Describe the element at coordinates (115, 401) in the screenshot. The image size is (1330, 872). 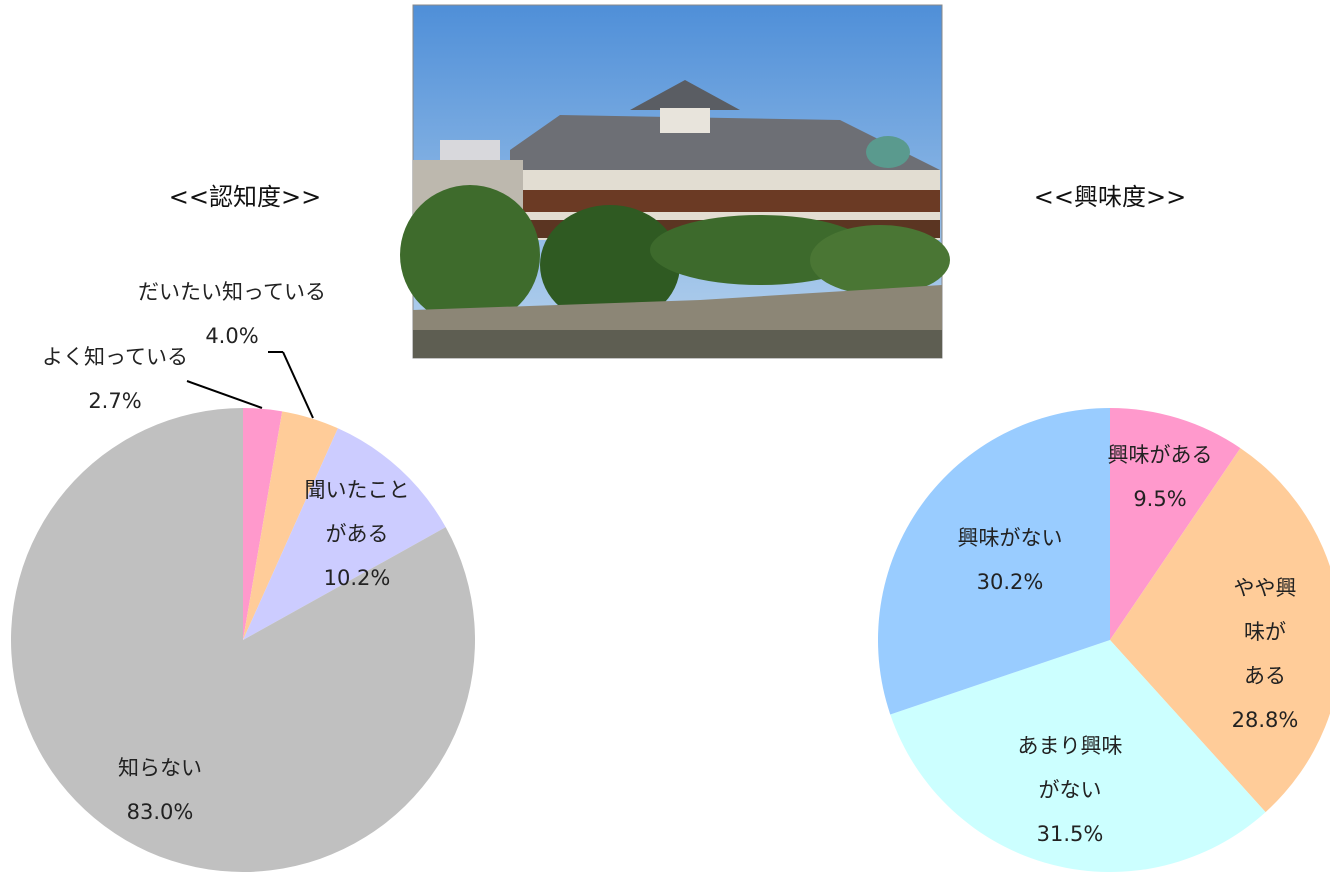
I see `value-label: 2.7%` at that location.